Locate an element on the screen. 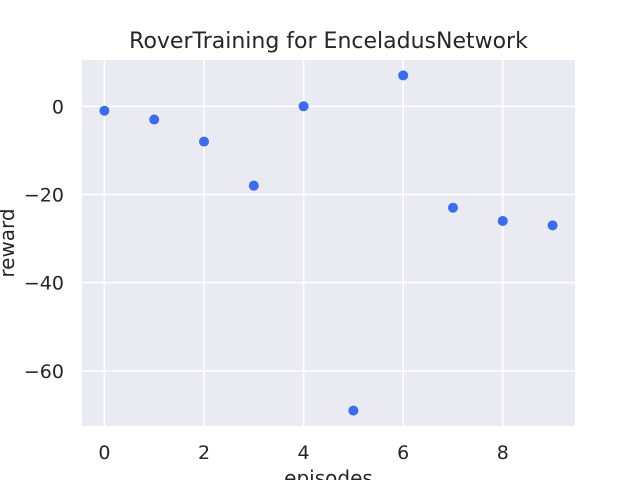 This screenshot has height=480, width=640. x-tick-label: 6 is located at coordinates (403, 453).